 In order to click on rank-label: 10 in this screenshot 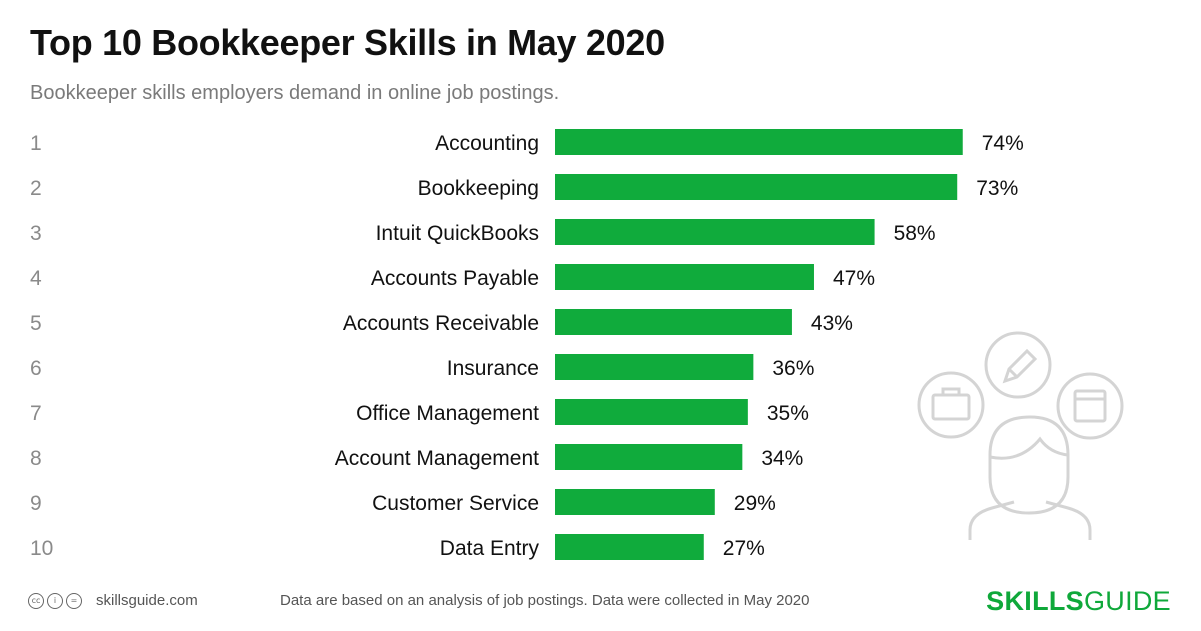, I will do `click(41, 548)`.